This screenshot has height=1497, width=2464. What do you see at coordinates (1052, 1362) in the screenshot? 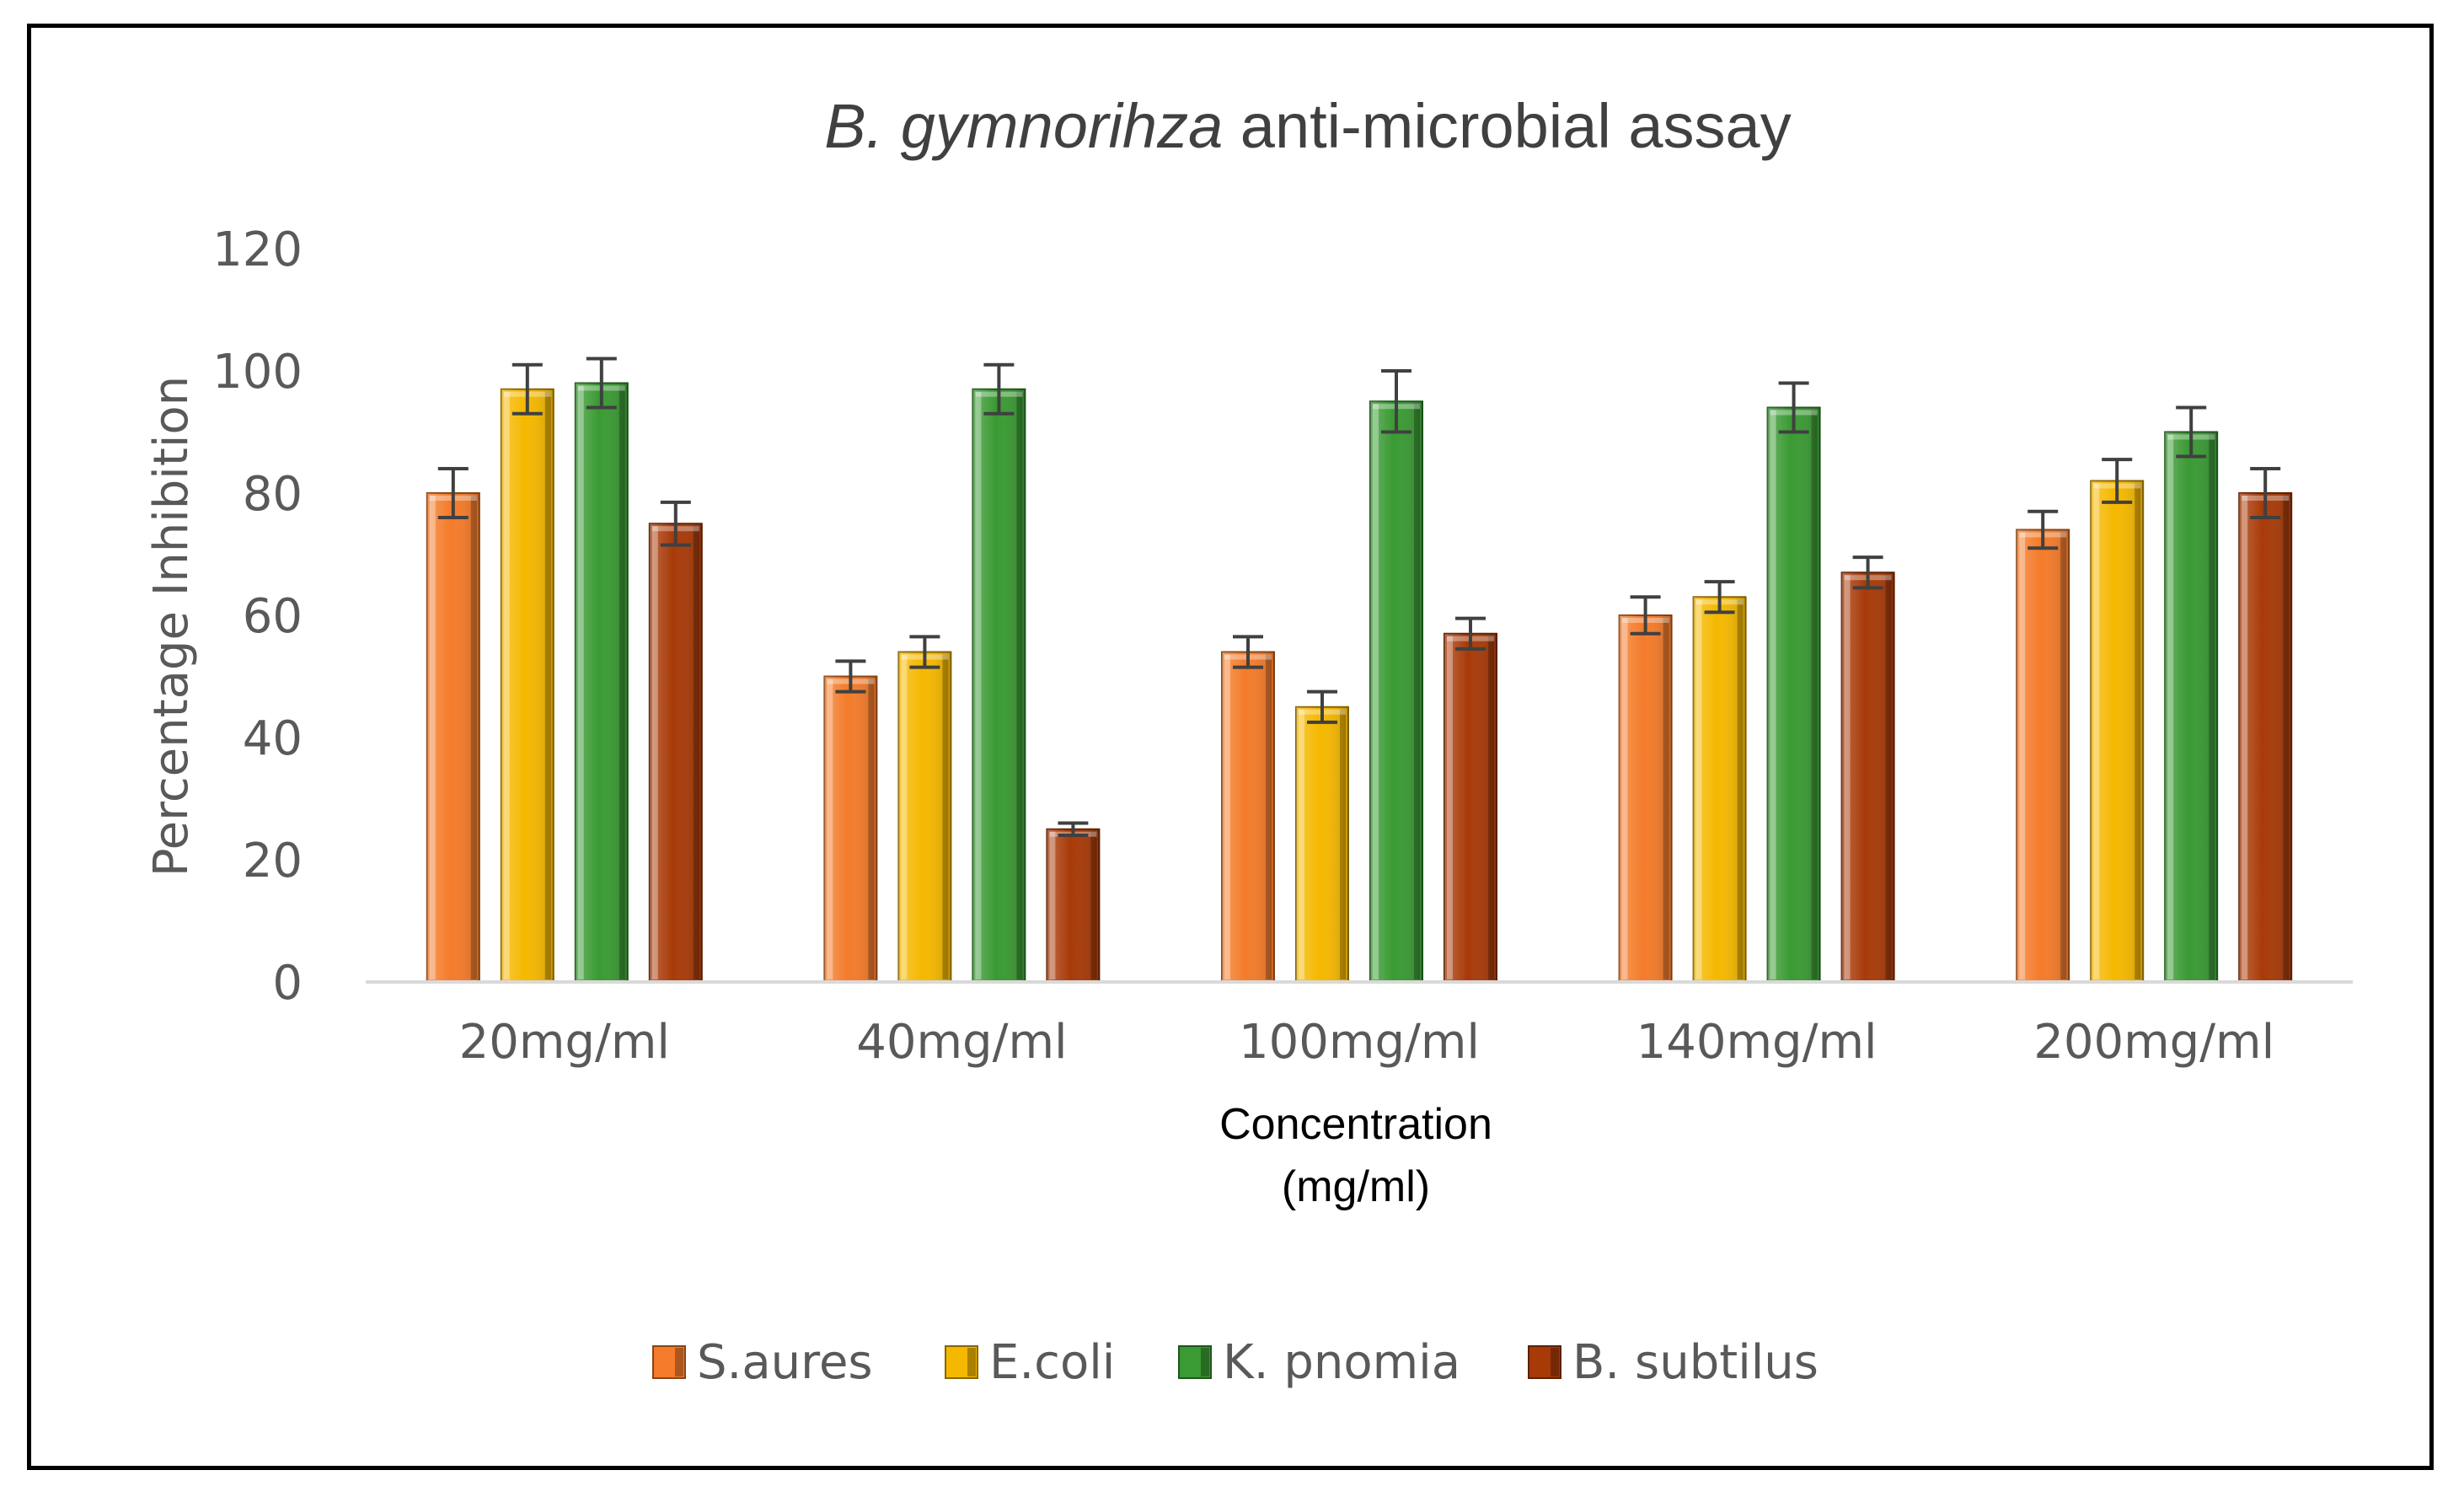
I see `legend-label: E.coli` at bounding box center [1052, 1362].